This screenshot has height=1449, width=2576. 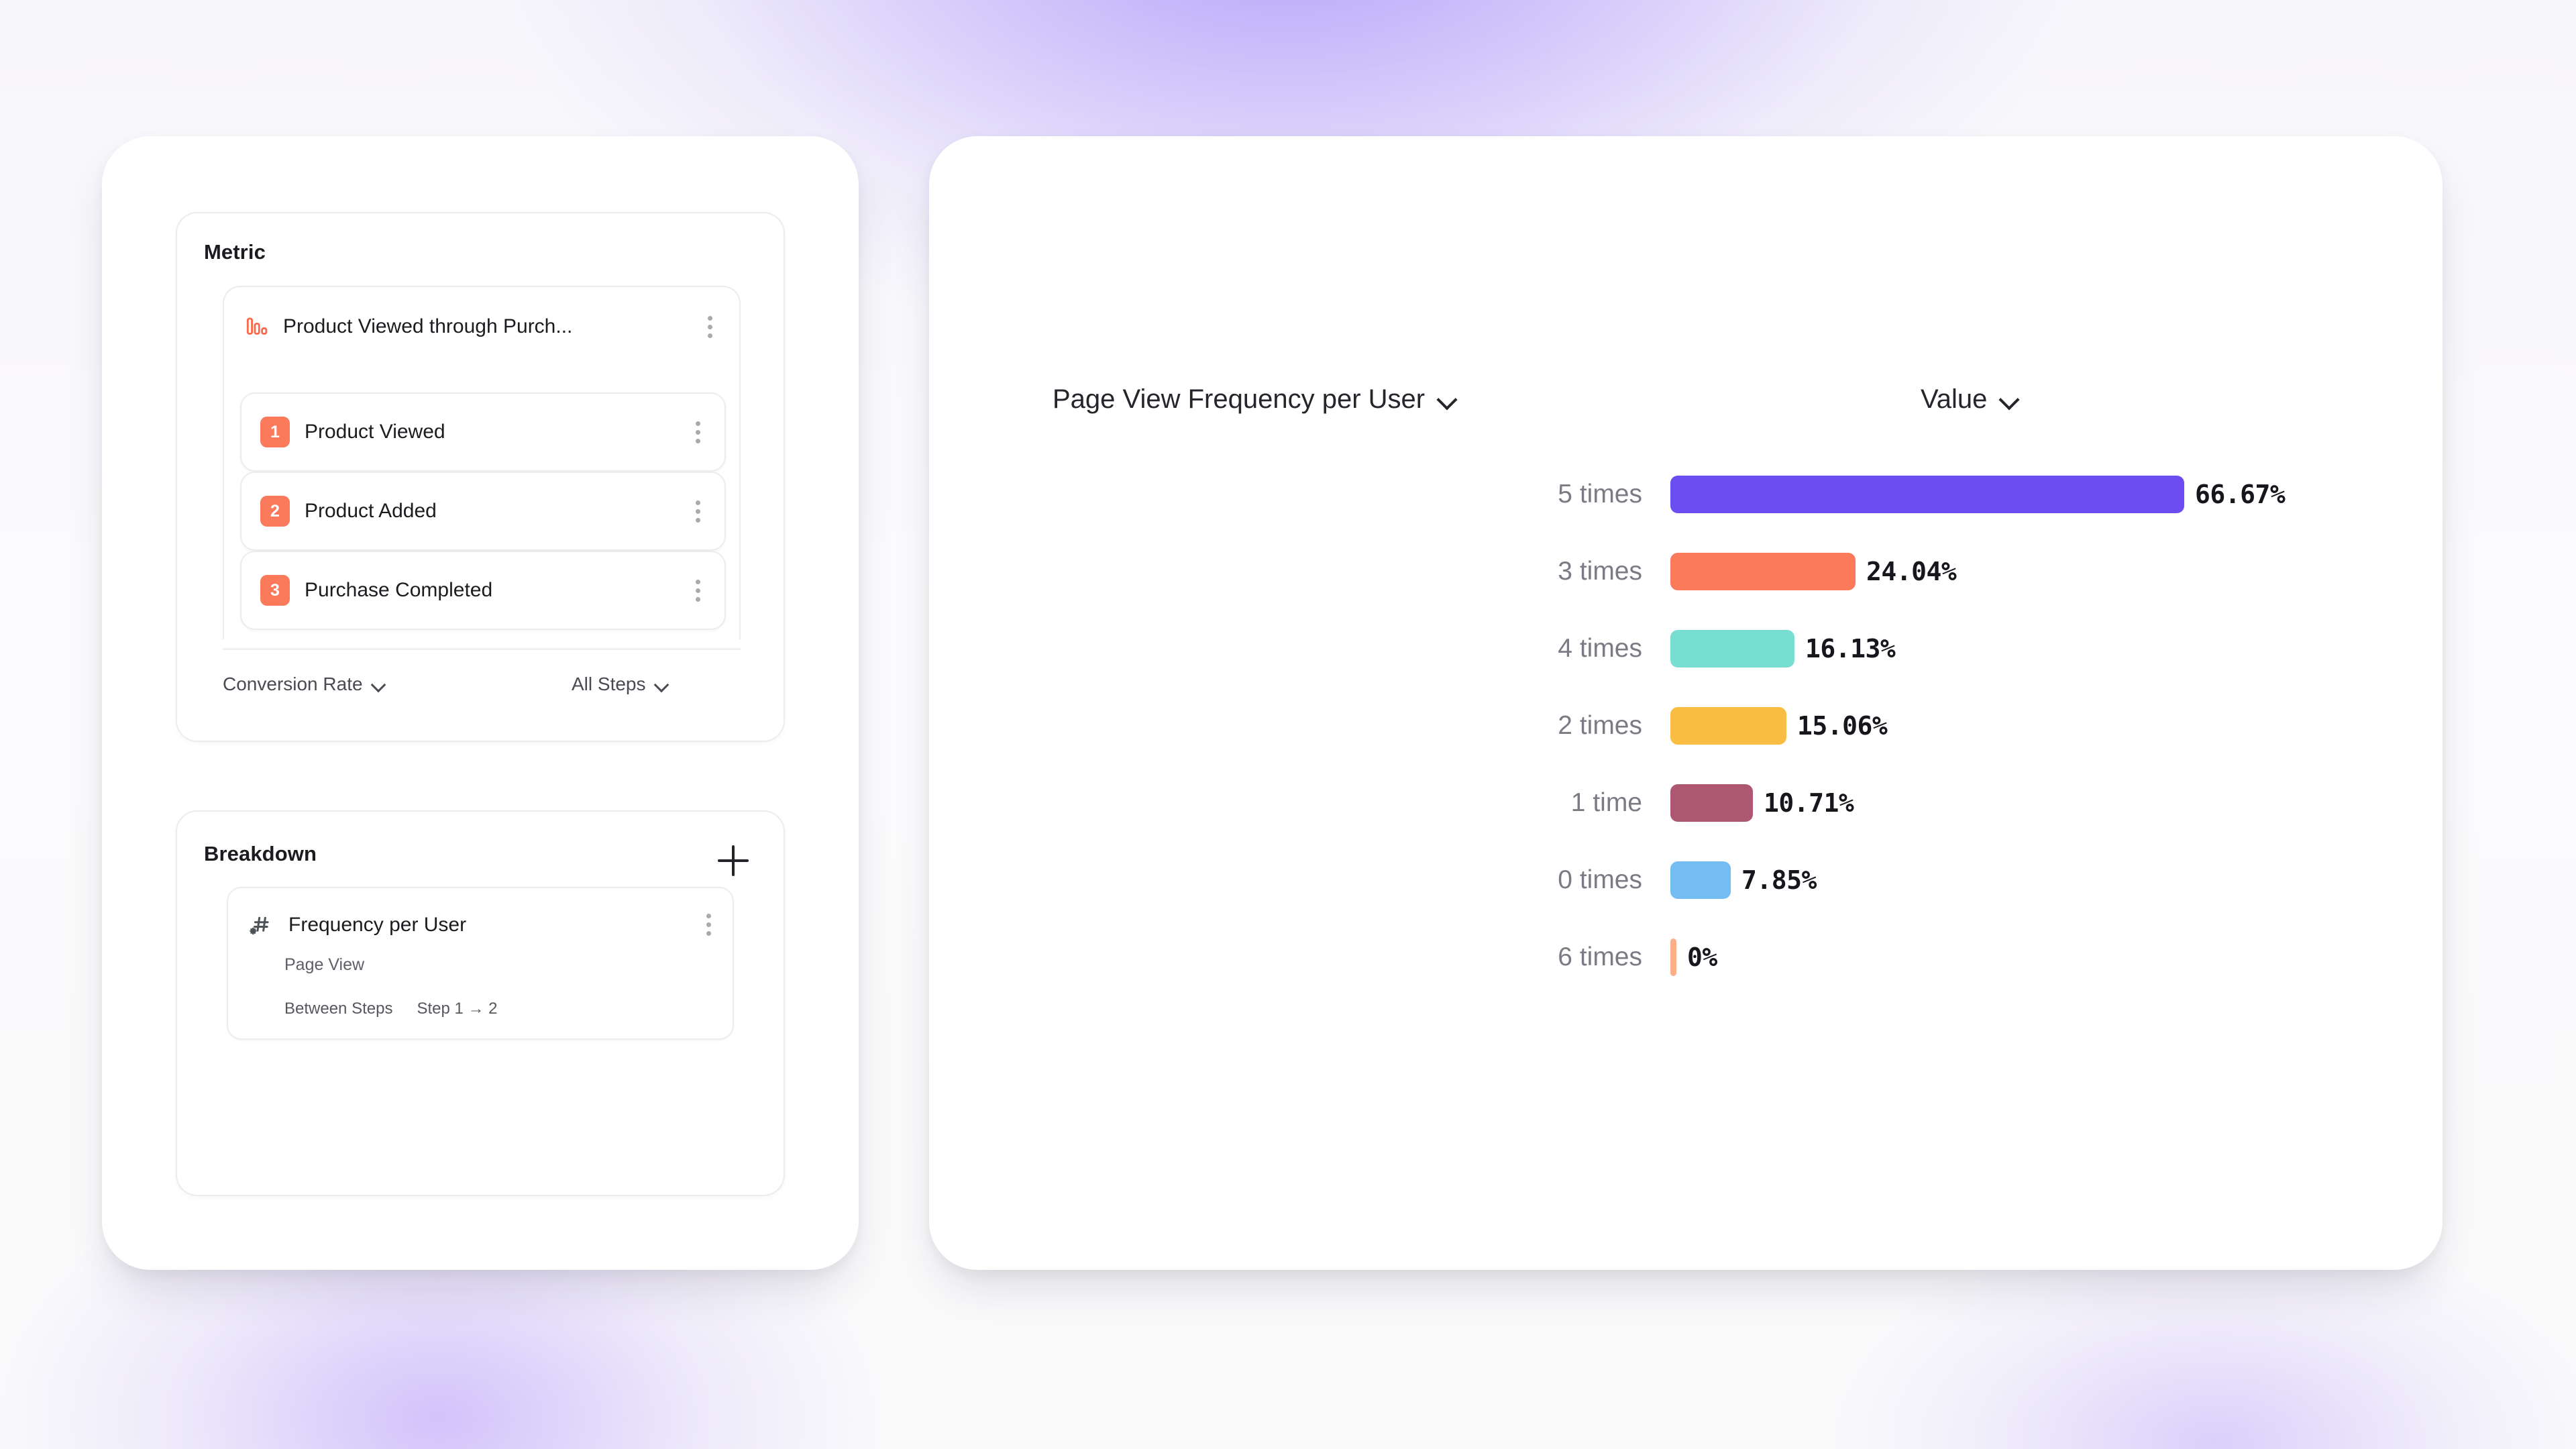 I want to click on funnel-bars-icon, so click(x=258, y=327).